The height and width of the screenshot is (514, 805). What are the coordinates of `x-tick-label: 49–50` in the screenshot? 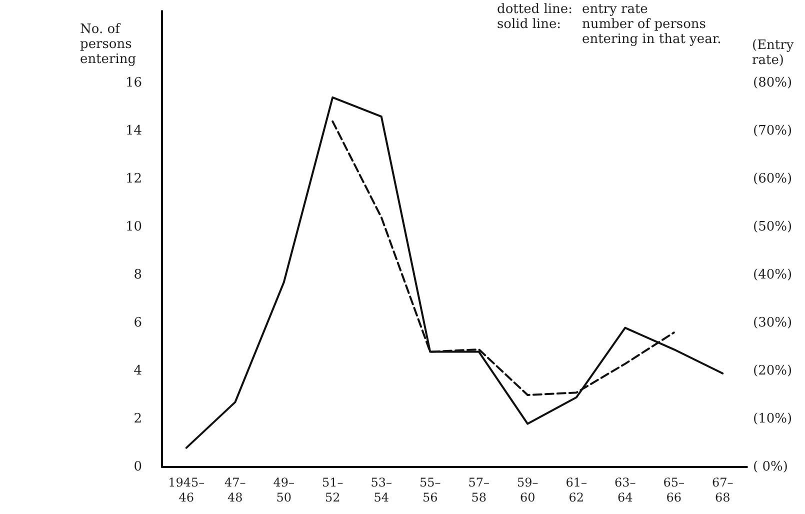 It's located at (284, 490).